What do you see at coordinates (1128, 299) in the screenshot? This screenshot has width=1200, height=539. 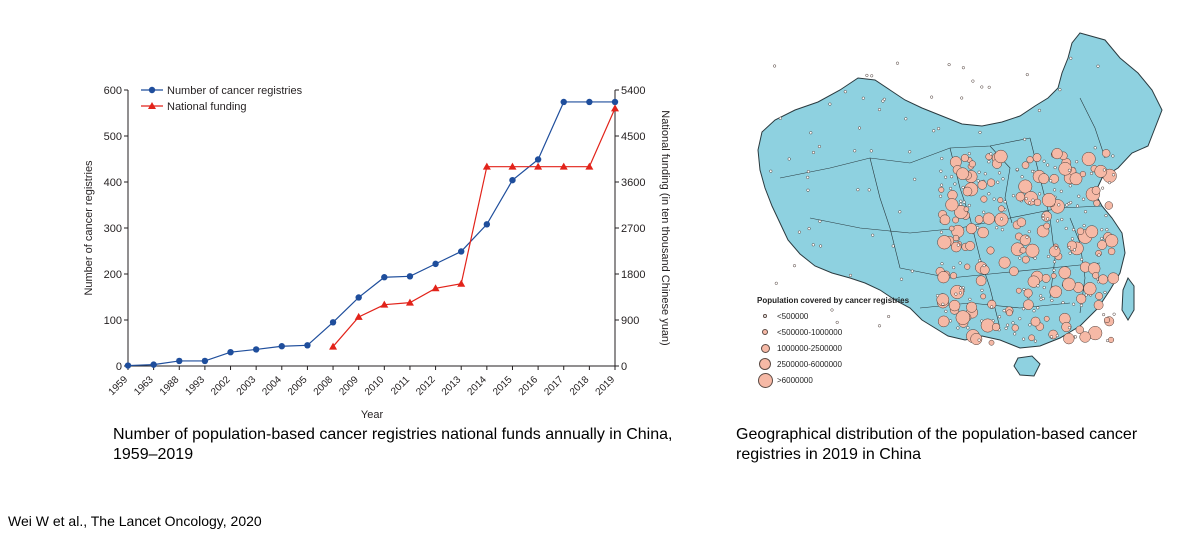 I see `taiwan-island` at bounding box center [1128, 299].